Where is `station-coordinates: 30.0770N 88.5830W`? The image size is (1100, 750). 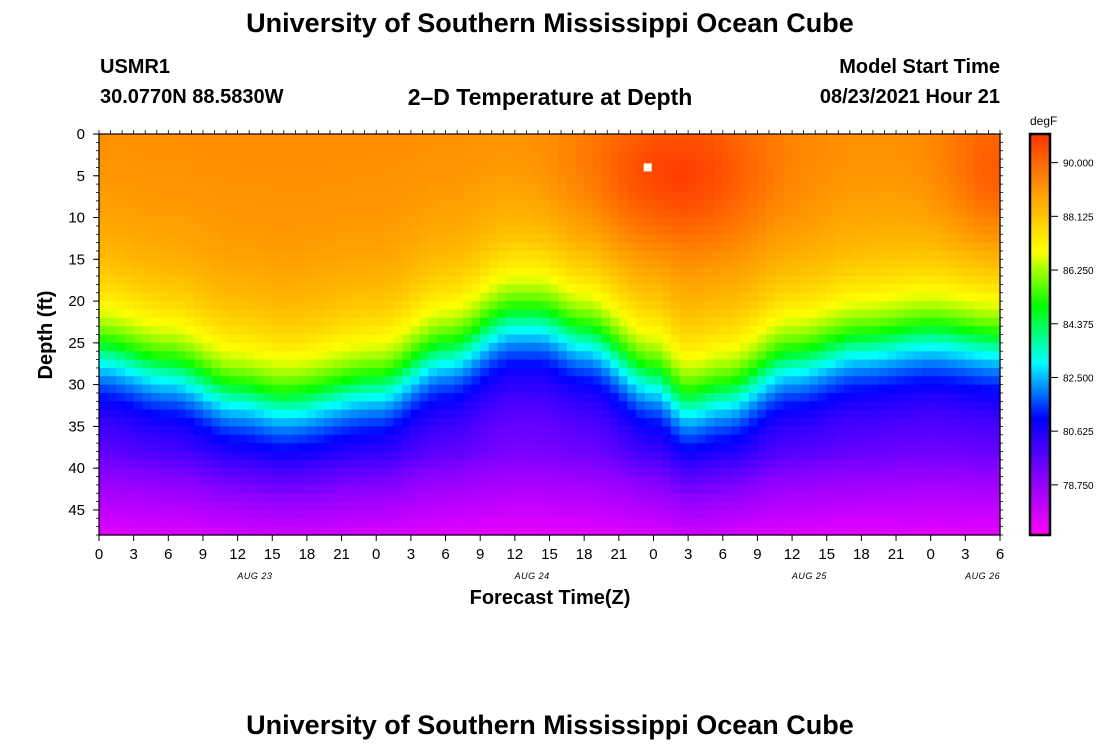
station-coordinates: 30.0770N 88.5830W is located at coordinates (192, 97).